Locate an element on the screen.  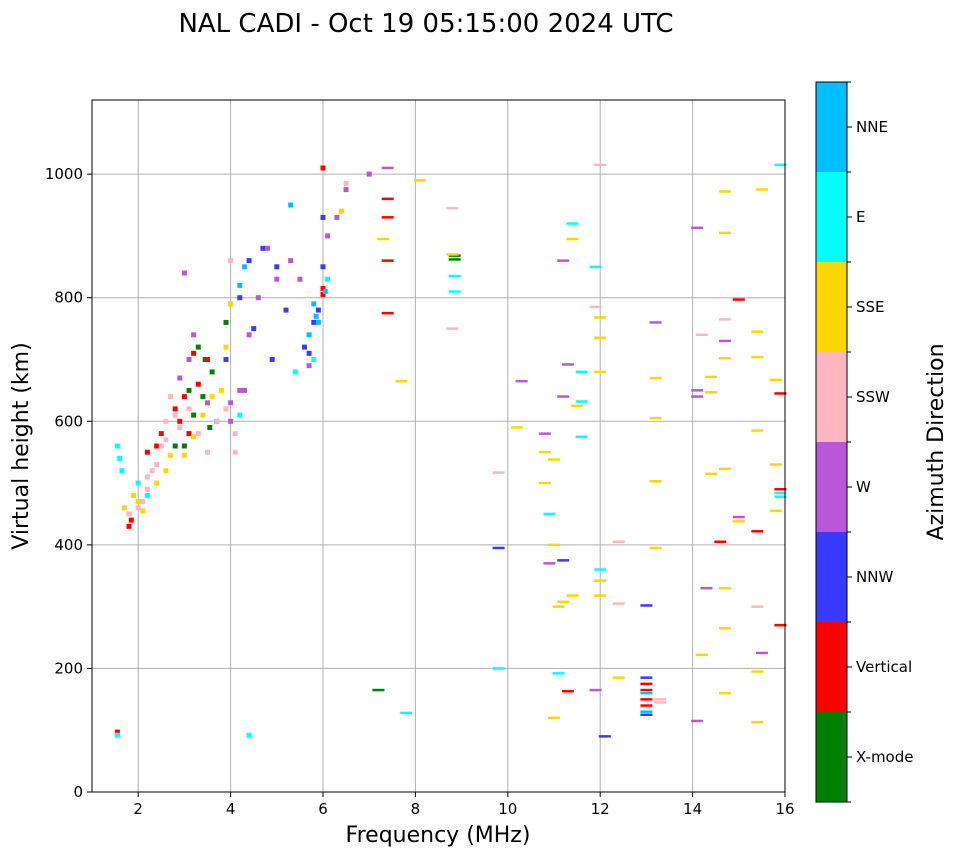
colorbar-segment-e is located at coordinates (831, 217).